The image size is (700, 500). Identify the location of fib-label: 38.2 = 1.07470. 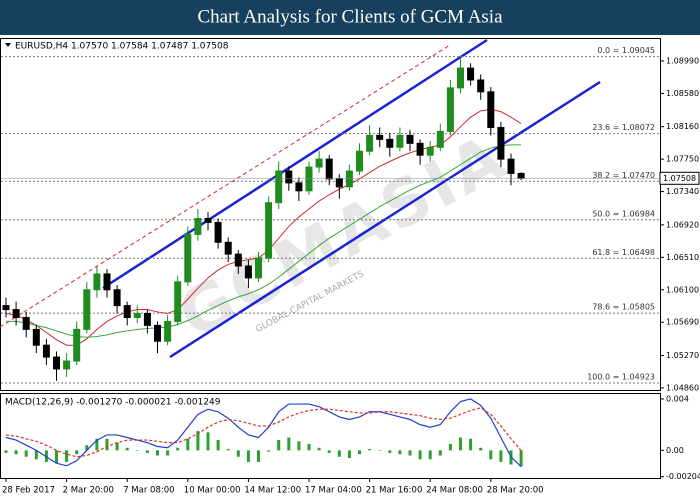
(623, 175).